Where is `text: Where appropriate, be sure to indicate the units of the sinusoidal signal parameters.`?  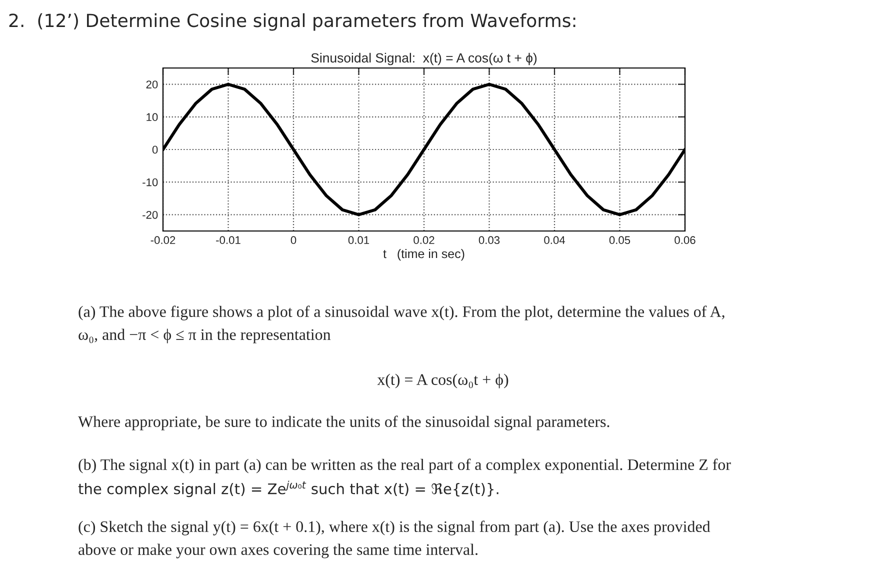
text: Where appropriate, be sure to indicate the units of the sinusoidal signal parameters. is located at coordinates (344, 423).